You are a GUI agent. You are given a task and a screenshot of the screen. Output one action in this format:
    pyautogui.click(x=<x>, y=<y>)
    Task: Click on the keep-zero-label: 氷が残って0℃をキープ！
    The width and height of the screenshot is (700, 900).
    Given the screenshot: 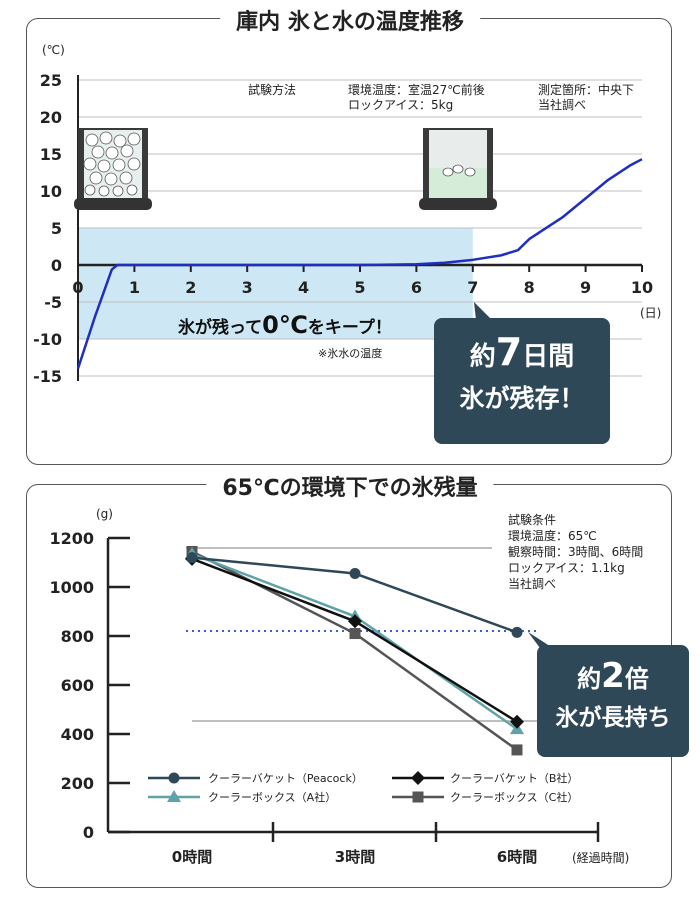 What is the action you would take?
    pyautogui.click(x=285, y=325)
    